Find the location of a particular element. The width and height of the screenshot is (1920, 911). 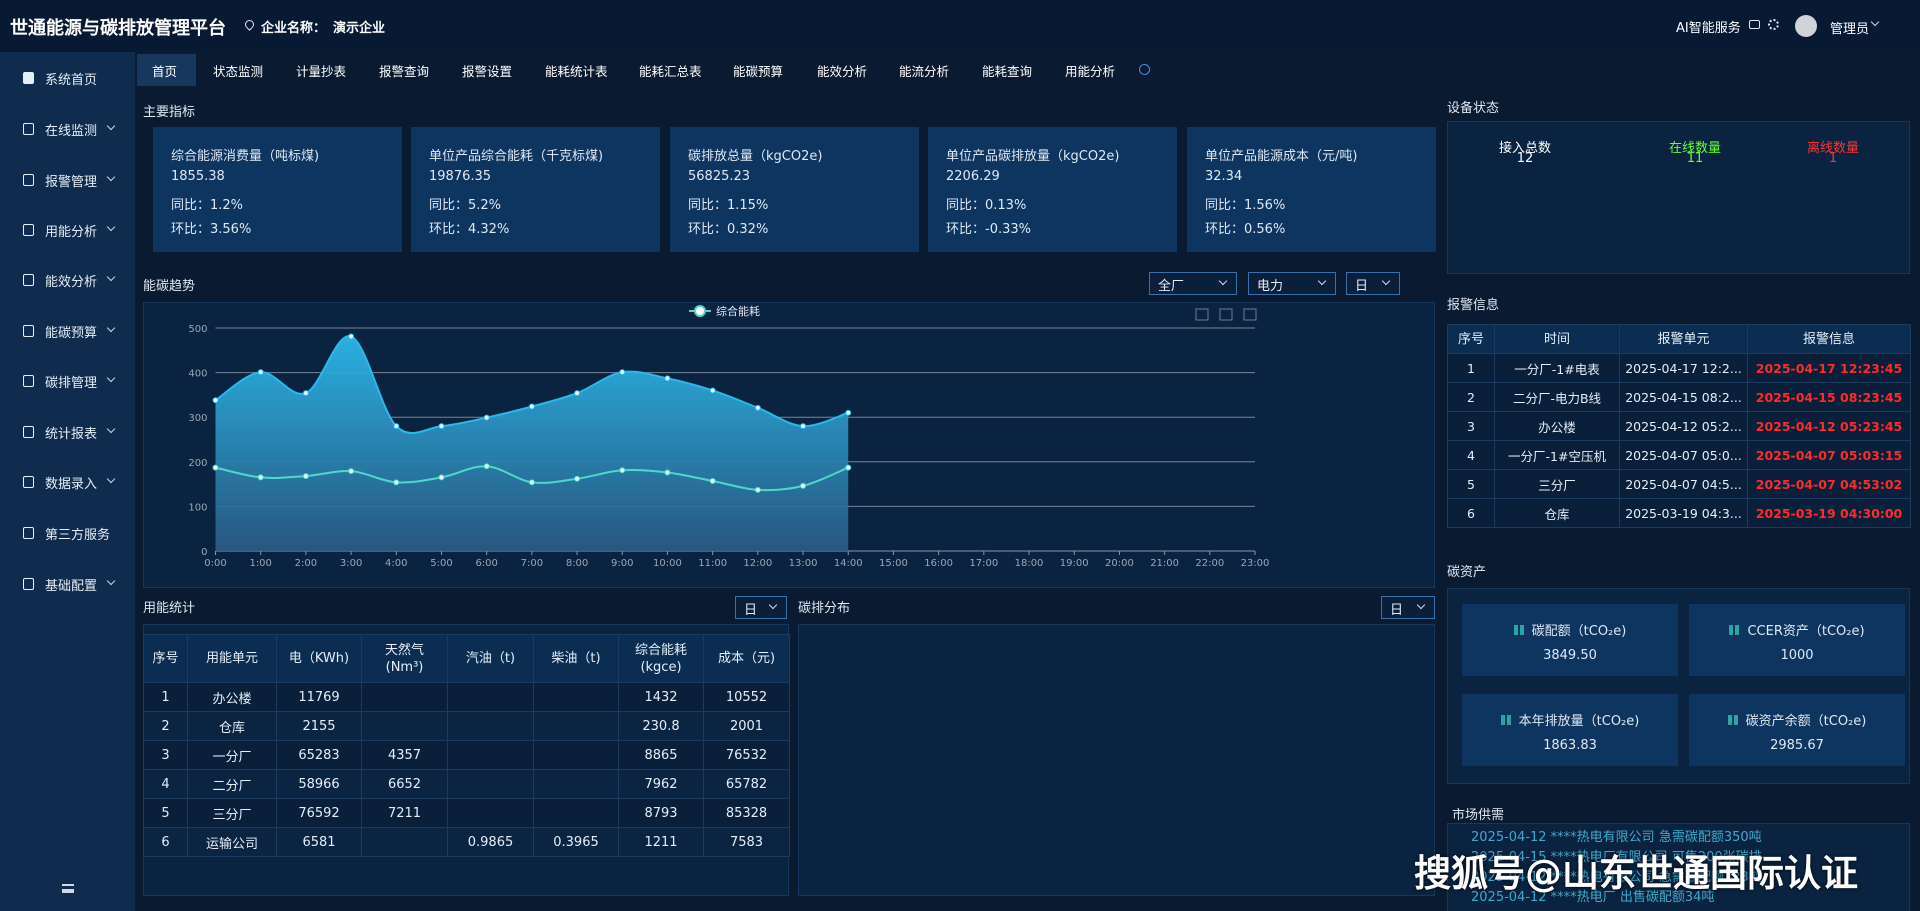

tab: 计量抄表 is located at coordinates (321, 71).